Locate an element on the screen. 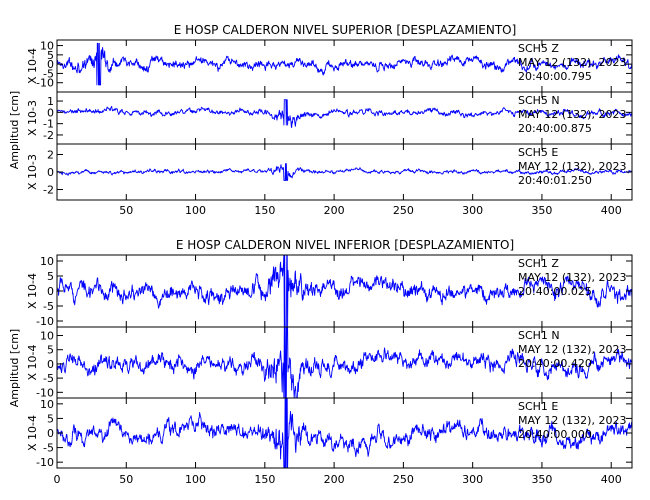 This screenshot has width=650, height=500. ylabel-superior: Amplitud [cm] is located at coordinates (14, 130).